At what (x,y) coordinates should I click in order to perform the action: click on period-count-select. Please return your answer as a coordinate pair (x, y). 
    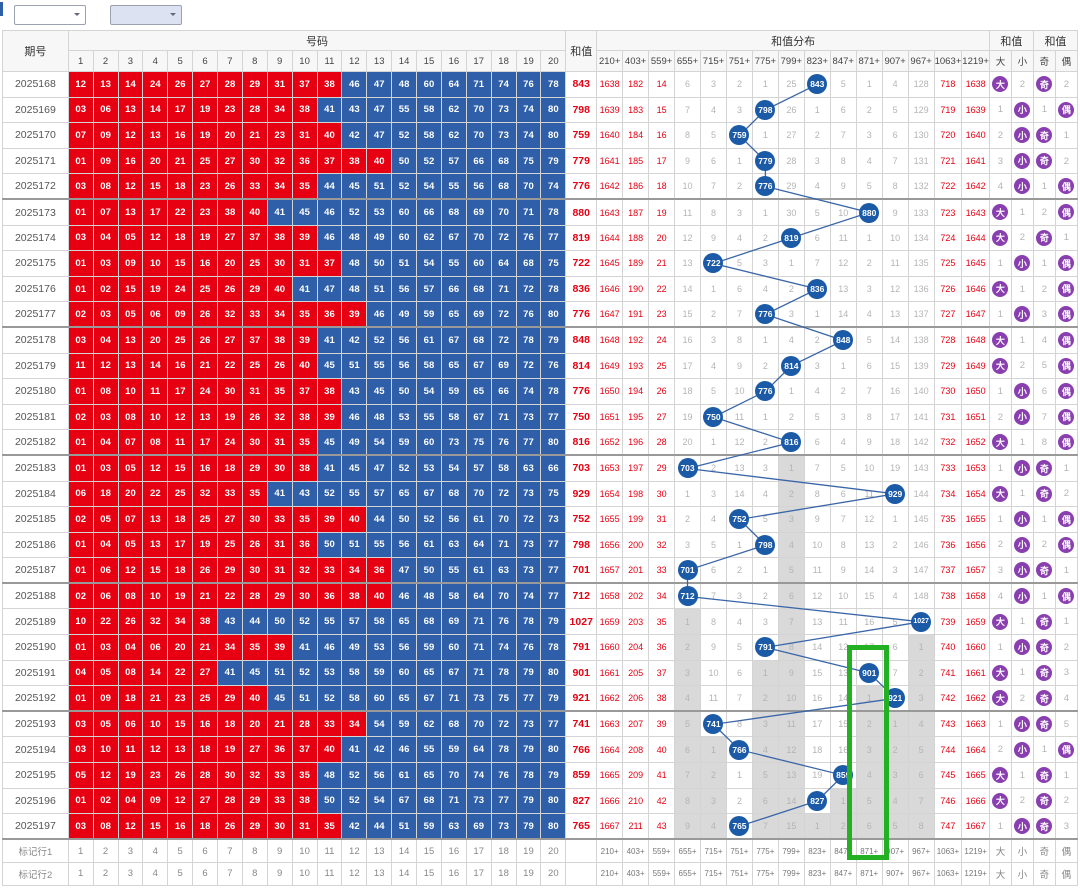
    Looking at the image, I should click on (50, 15).